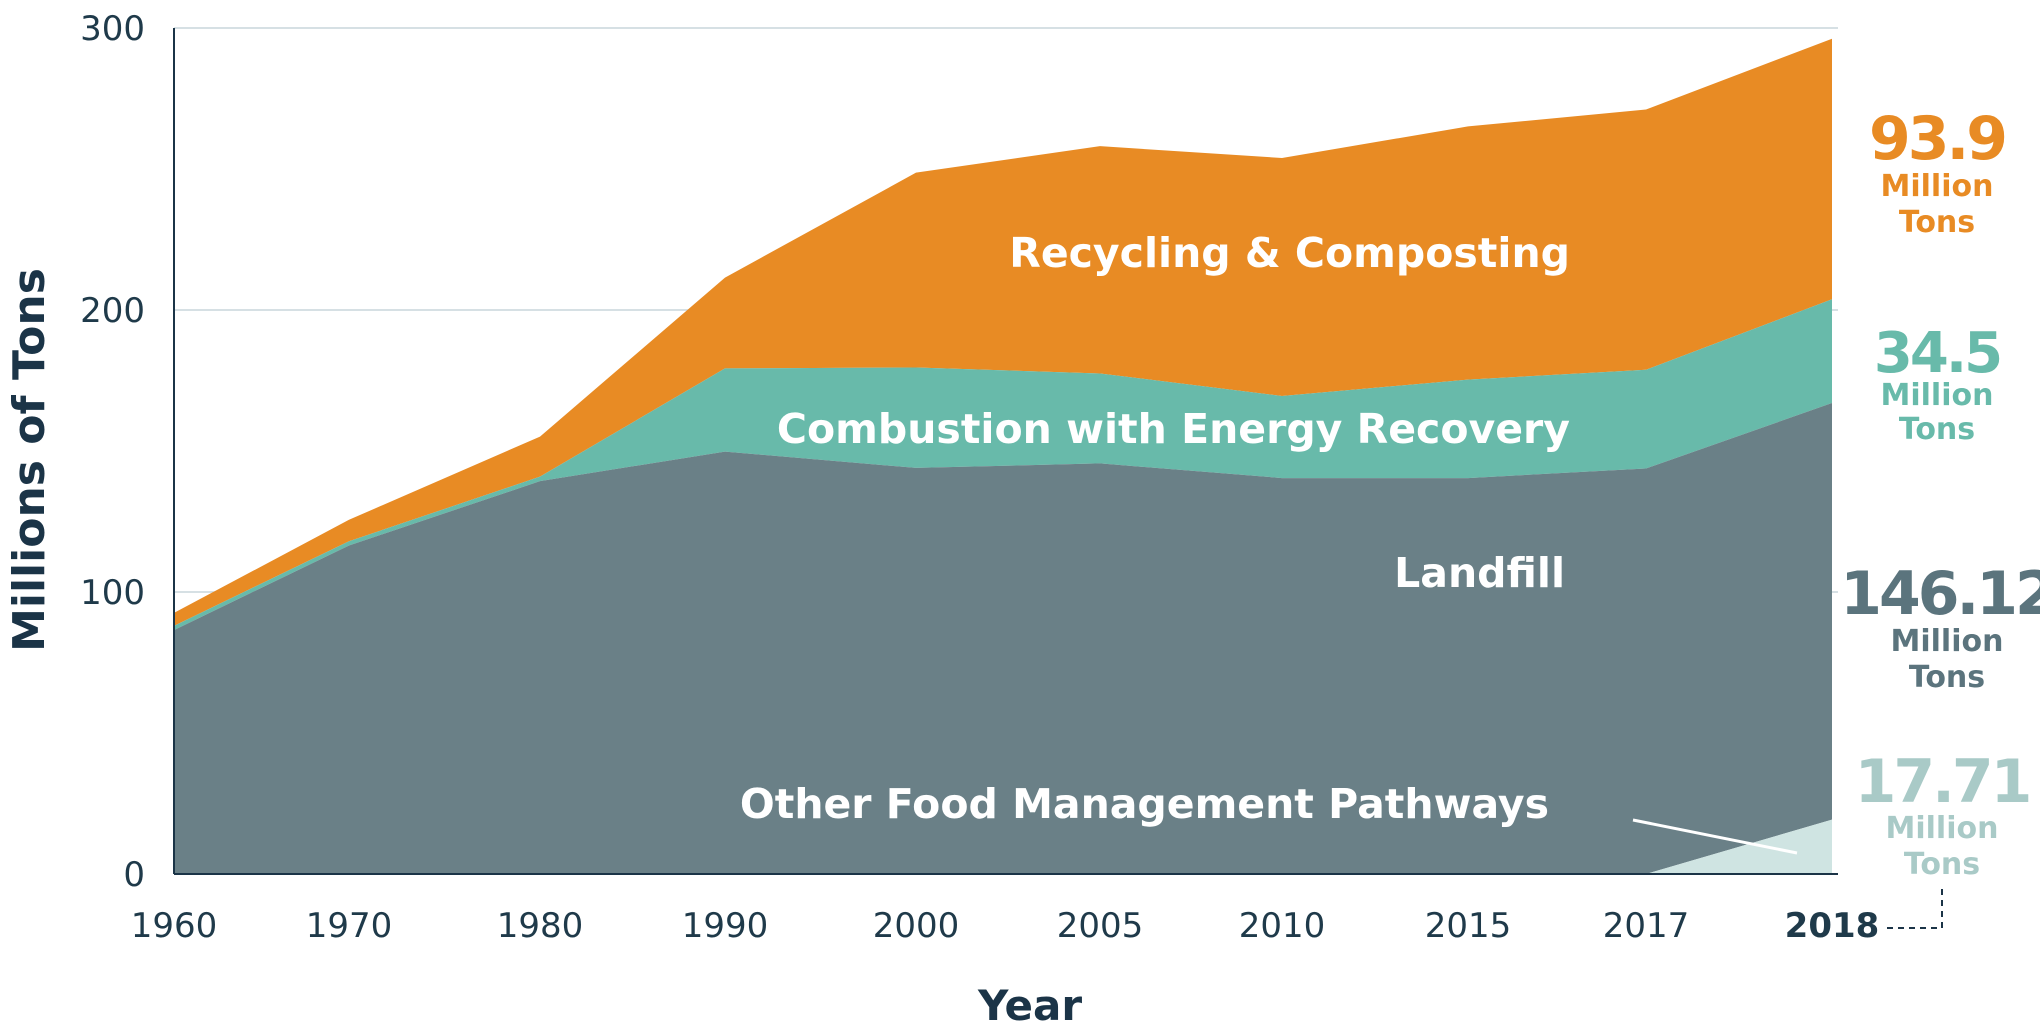 This screenshot has width=2040, height=1033. What do you see at coordinates (1947, 677) in the screenshot?
I see `total-unit-landfill-2: Tons` at bounding box center [1947, 677].